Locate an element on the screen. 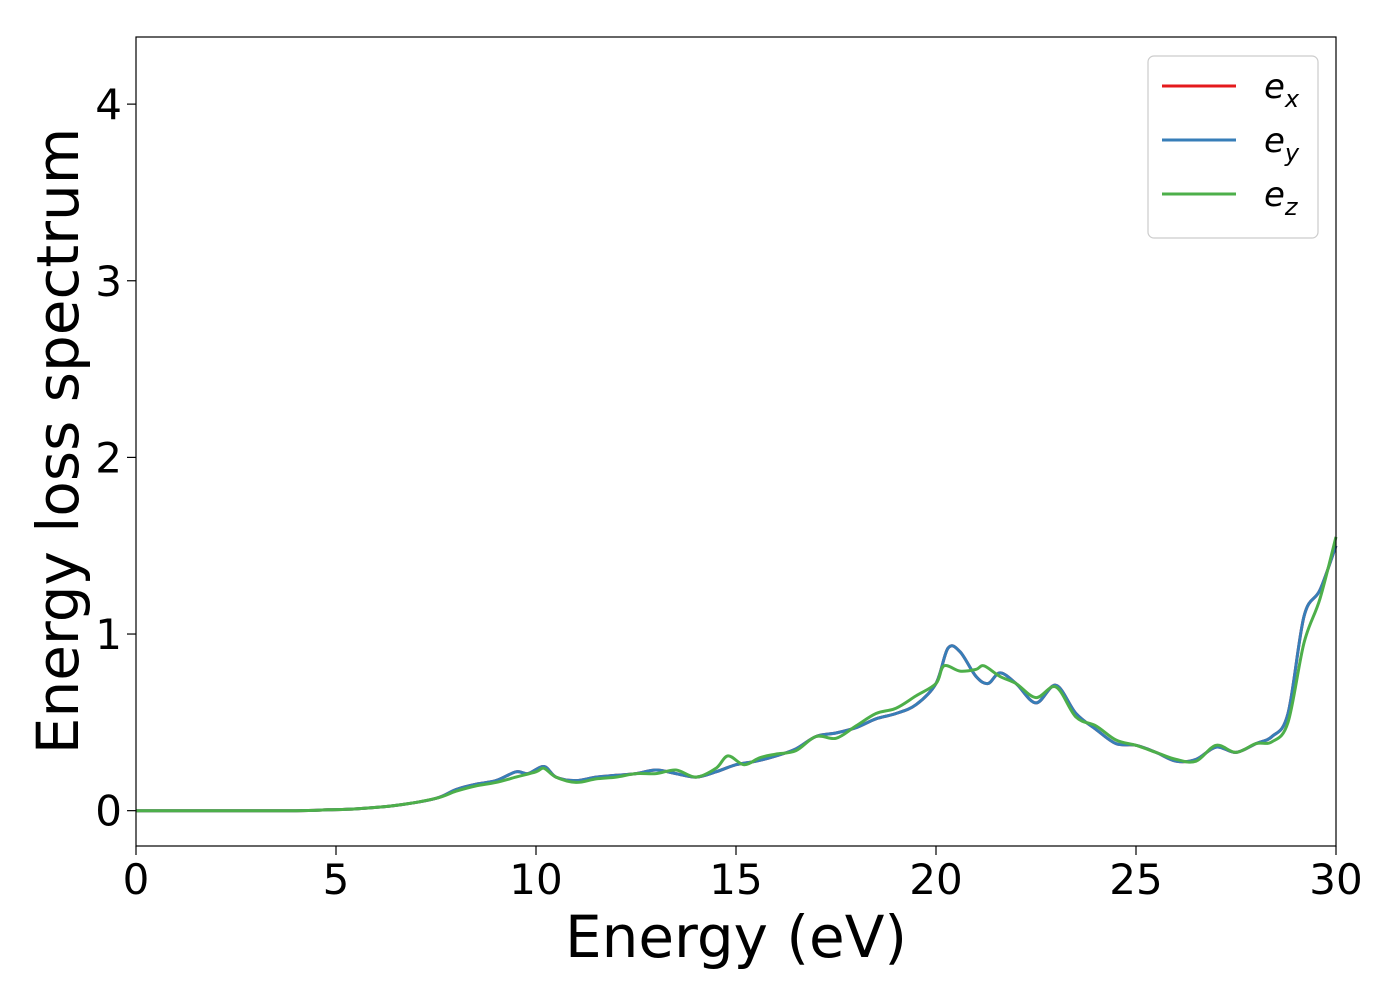 Image resolution: width=1400 pixels, height=1005 pixels. x-axis-title: Energy (eV) is located at coordinates (736, 937).